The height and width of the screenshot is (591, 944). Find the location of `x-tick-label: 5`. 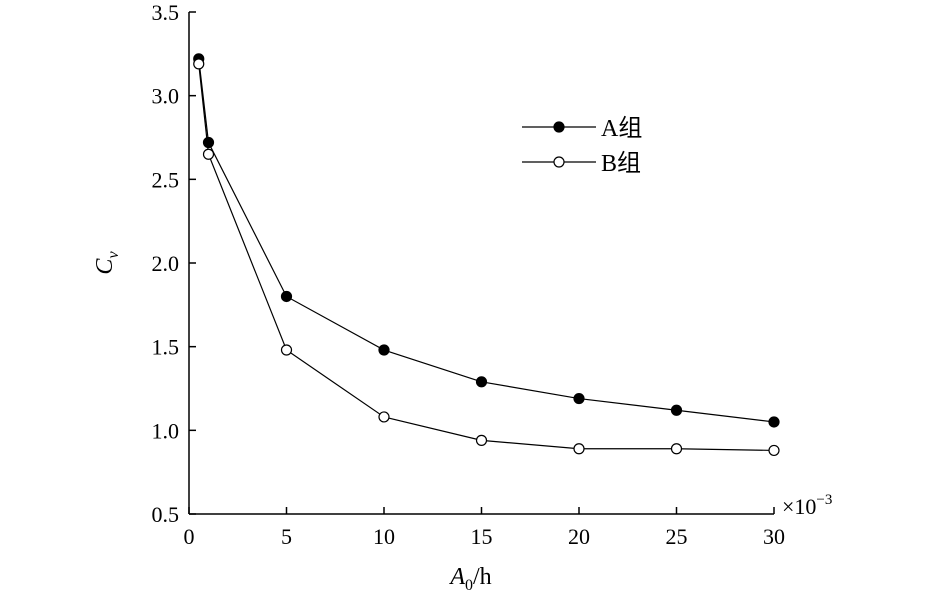

x-tick-label: 5 is located at coordinates (286, 536).